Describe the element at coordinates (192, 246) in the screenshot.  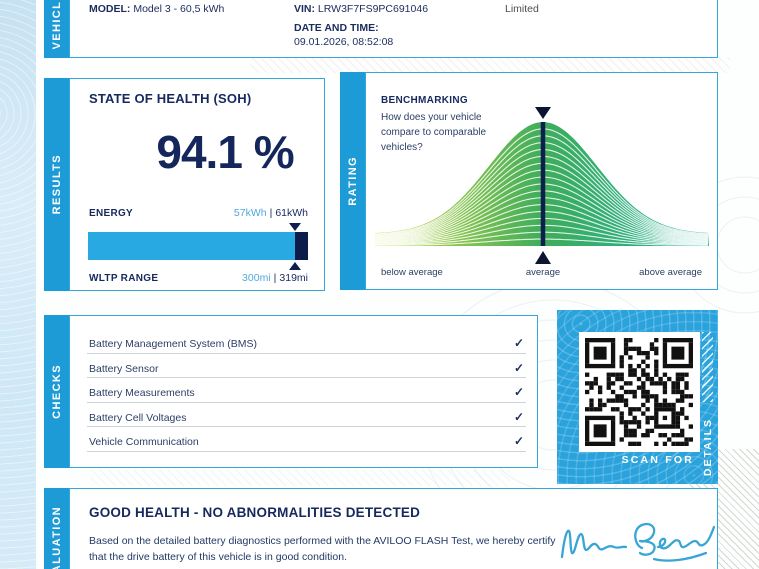
I see `energy-bar-fill` at that location.